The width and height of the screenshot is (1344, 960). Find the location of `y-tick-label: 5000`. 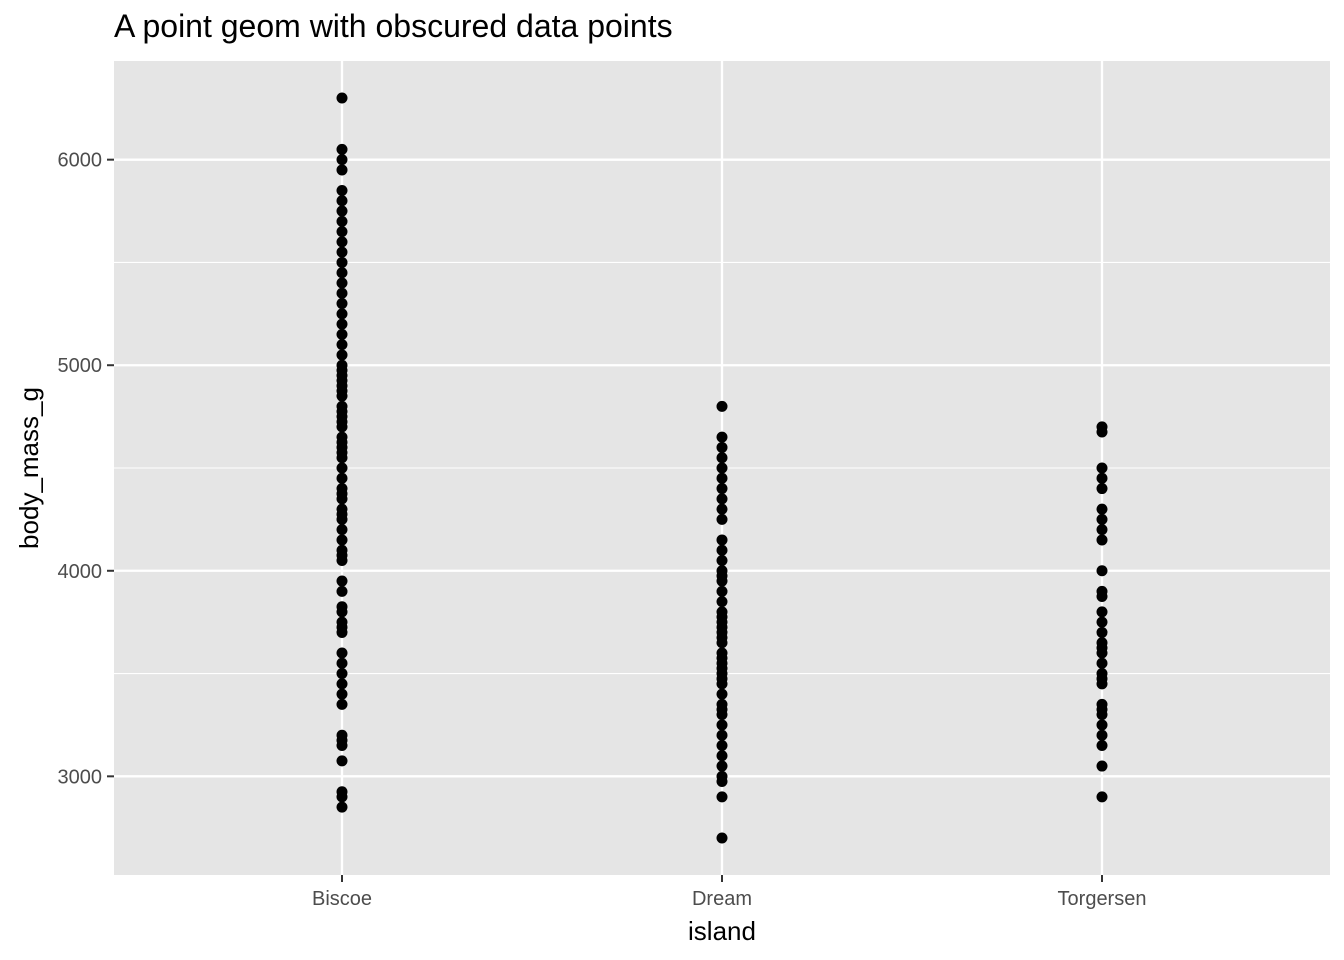

y-tick-label: 5000 is located at coordinates (80, 366).